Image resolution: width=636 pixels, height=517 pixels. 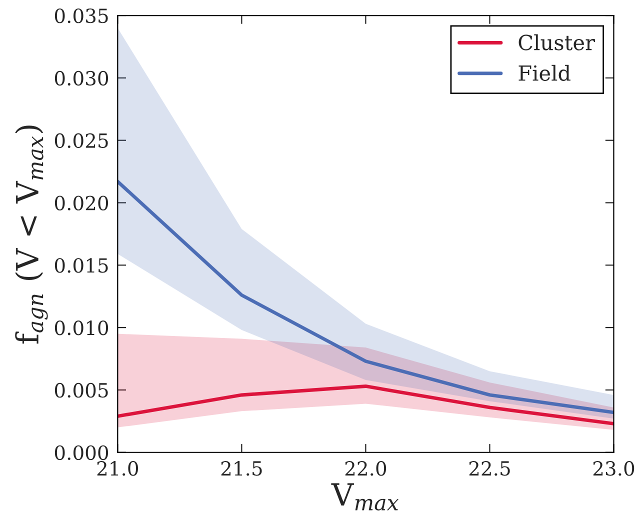 What do you see at coordinates (81, 328) in the screenshot?
I see `y-tick-label: 0.010` at bounding box center [81, 328].